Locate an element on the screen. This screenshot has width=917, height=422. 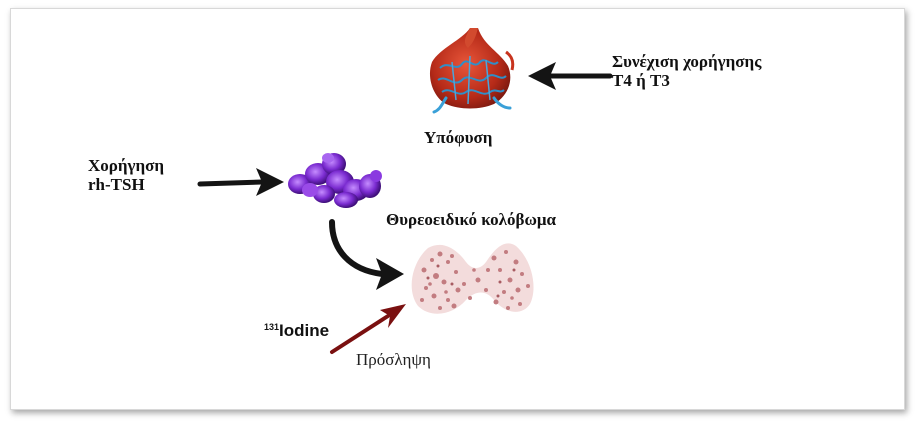
iodine-label: 131Iodine is located at coordinates (296, 329).